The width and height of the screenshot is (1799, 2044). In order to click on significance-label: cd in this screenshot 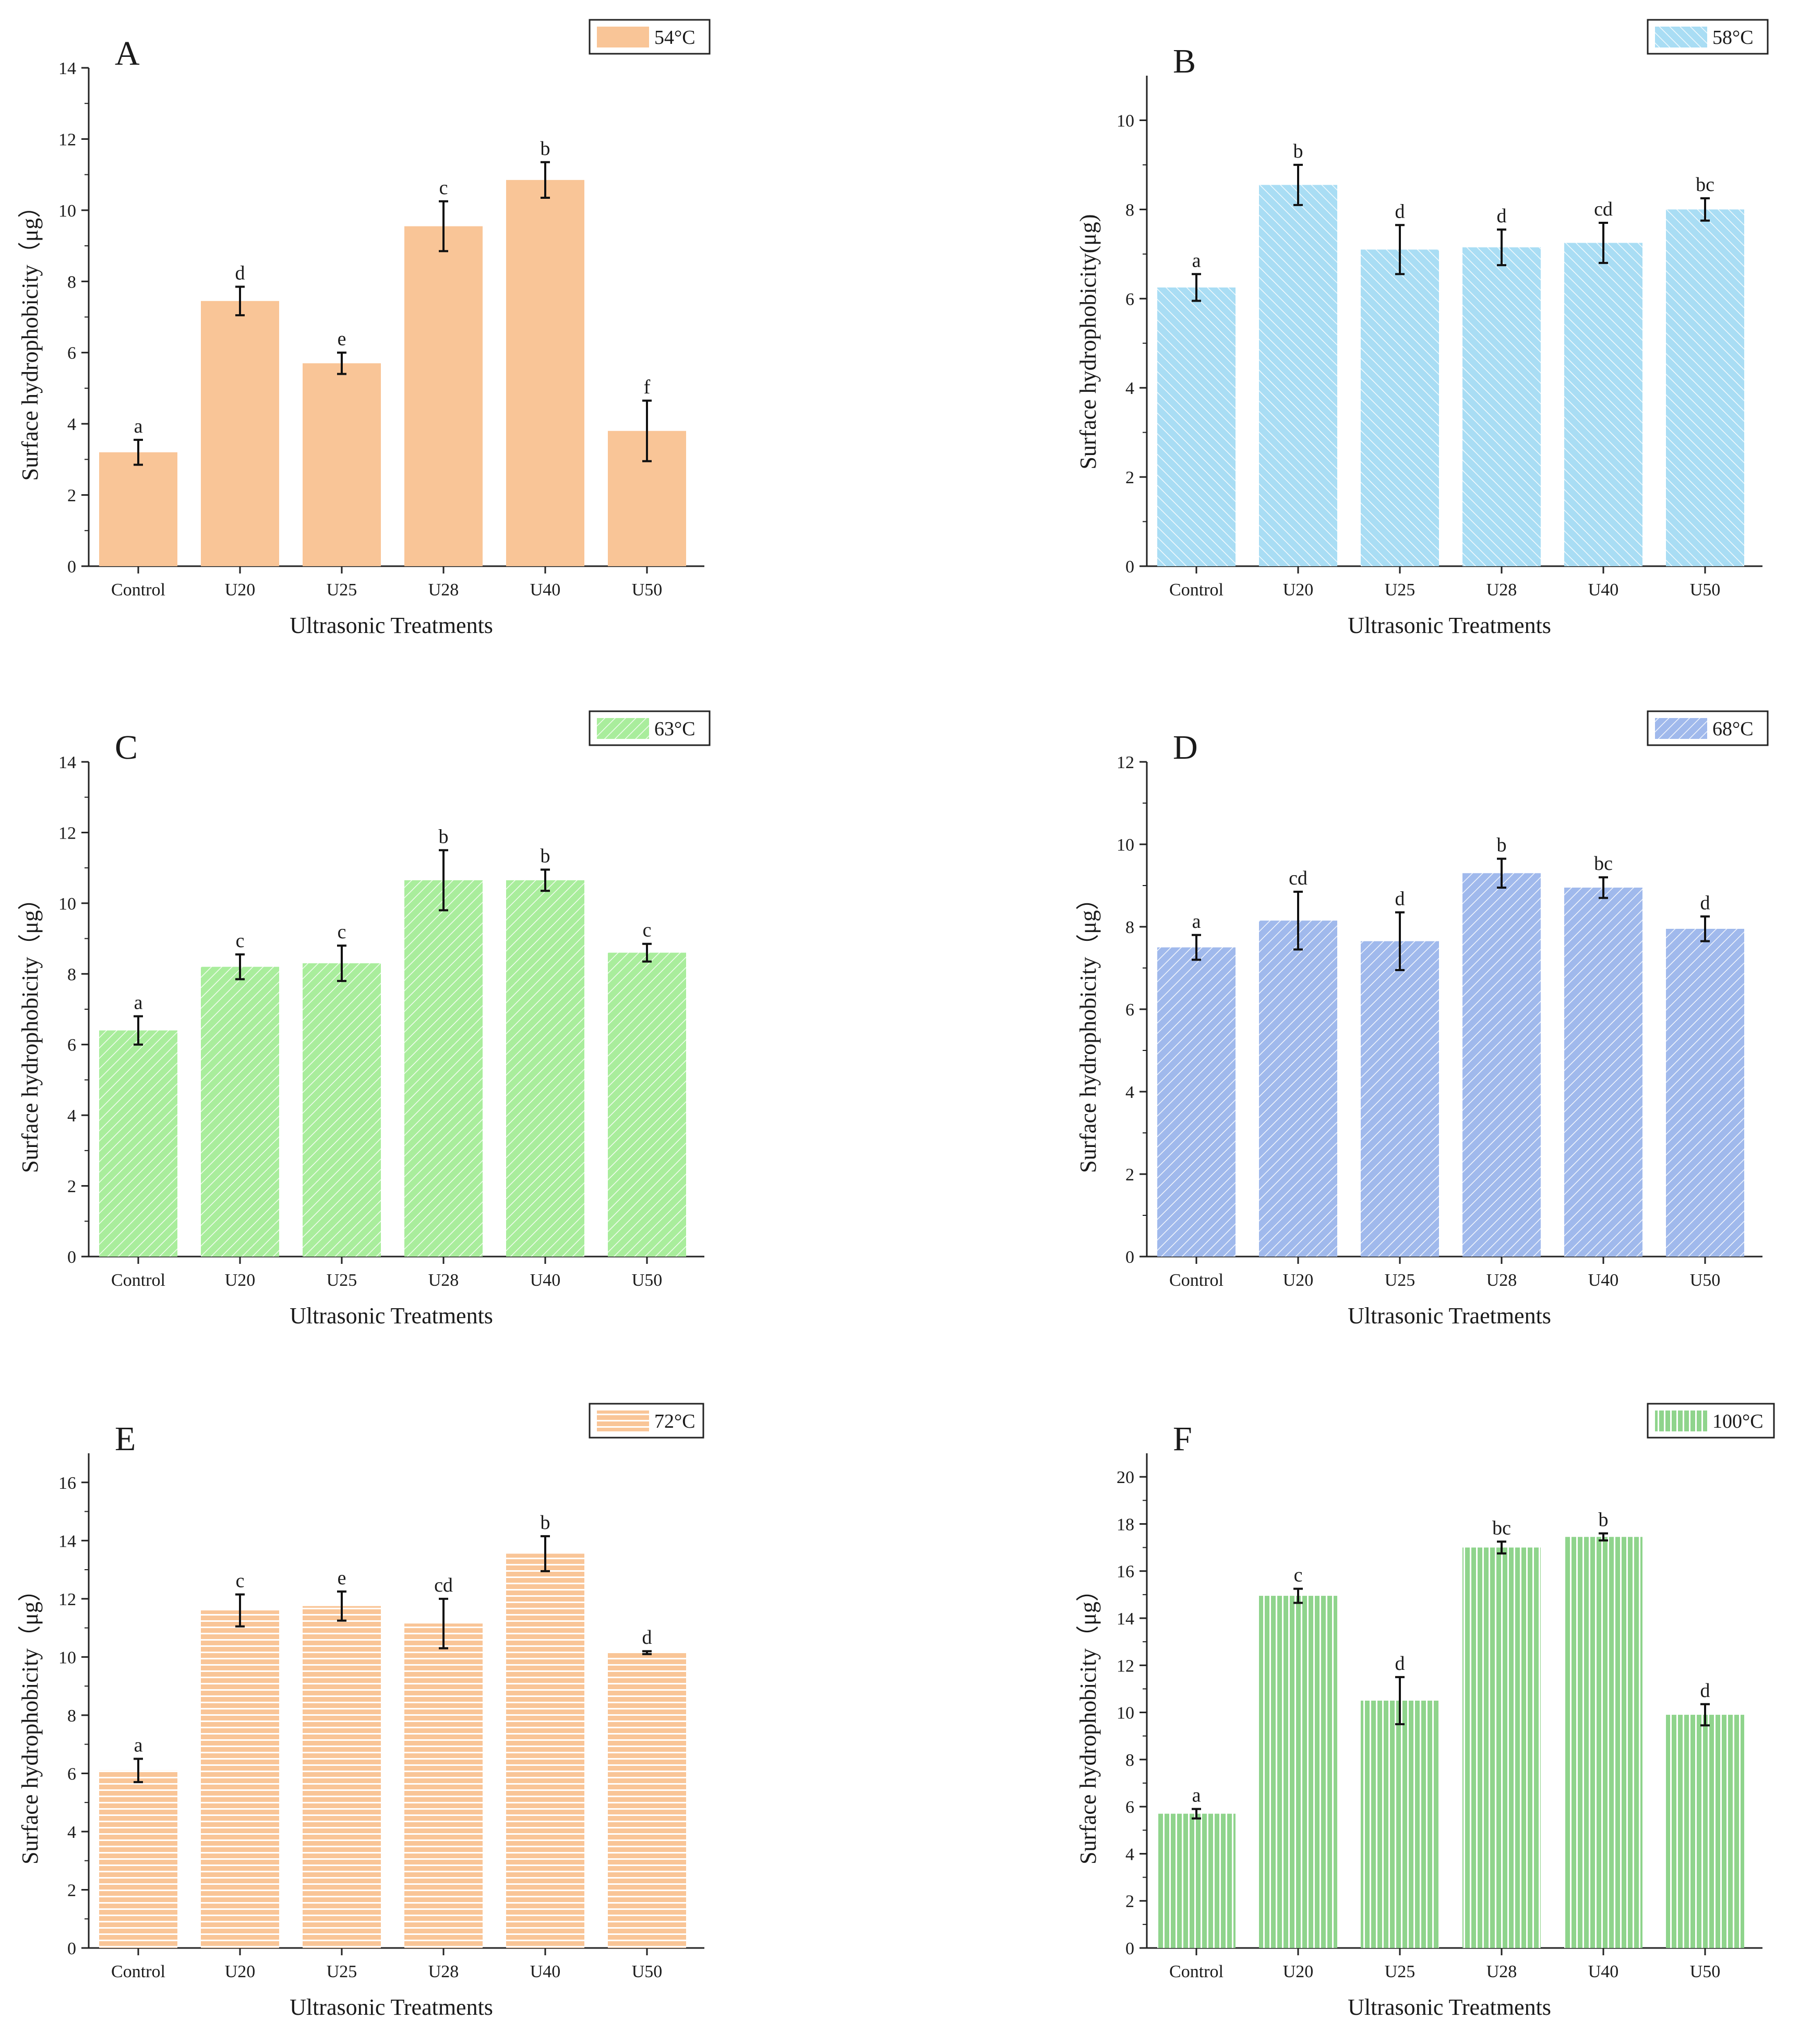, I will do `click(1603, 209)`.